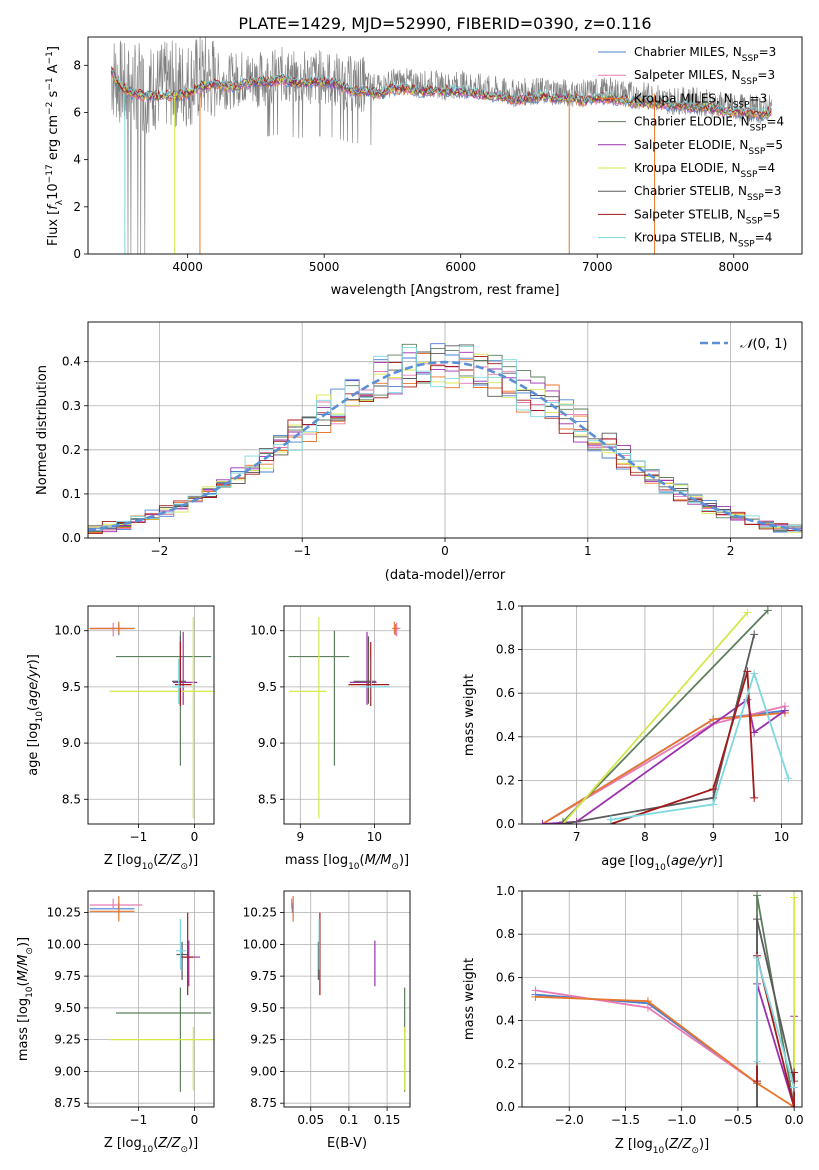  Describe the element at coordinates (625, 1120) in the screenshot. I see `tick-label-x: −1.5` at that location.